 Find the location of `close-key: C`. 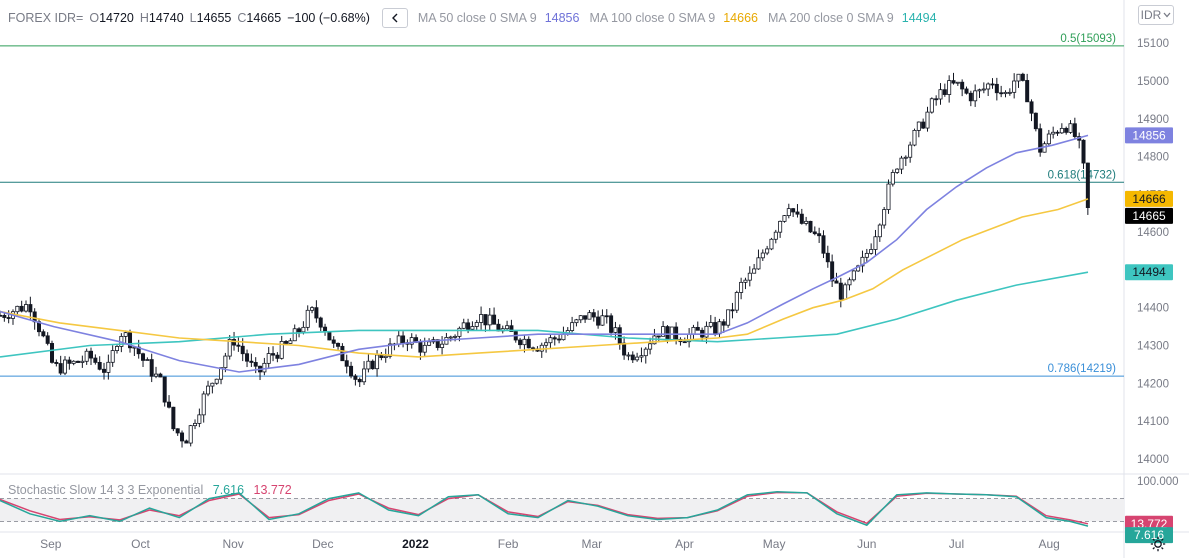

close-key: C is located at coordinates (242, 18).